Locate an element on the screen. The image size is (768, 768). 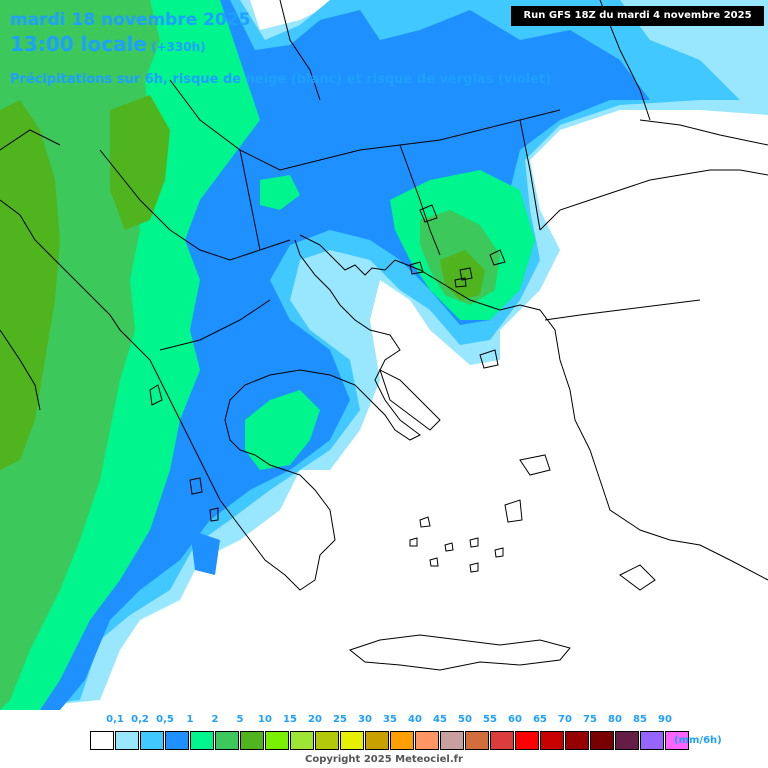
legend-tick-label: 1 is located at coordinates (190, 719).